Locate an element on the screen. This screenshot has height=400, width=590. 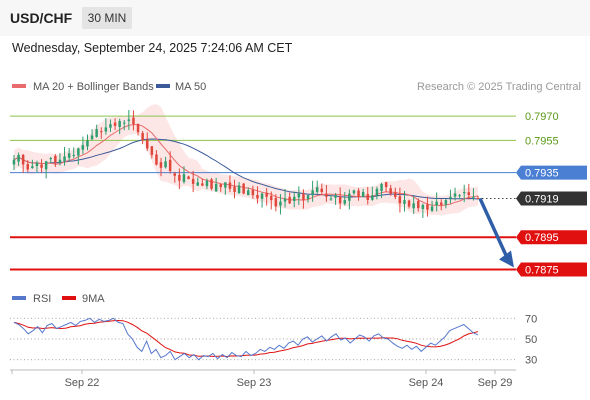
ma20-legend-label: MA 20 + Bollinger Bands is located at coordinates (93, 87).